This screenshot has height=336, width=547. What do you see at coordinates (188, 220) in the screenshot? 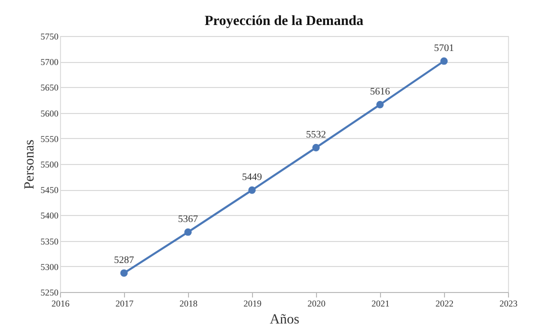
I see `data-label: 5367` at bounding box center [188, 220].